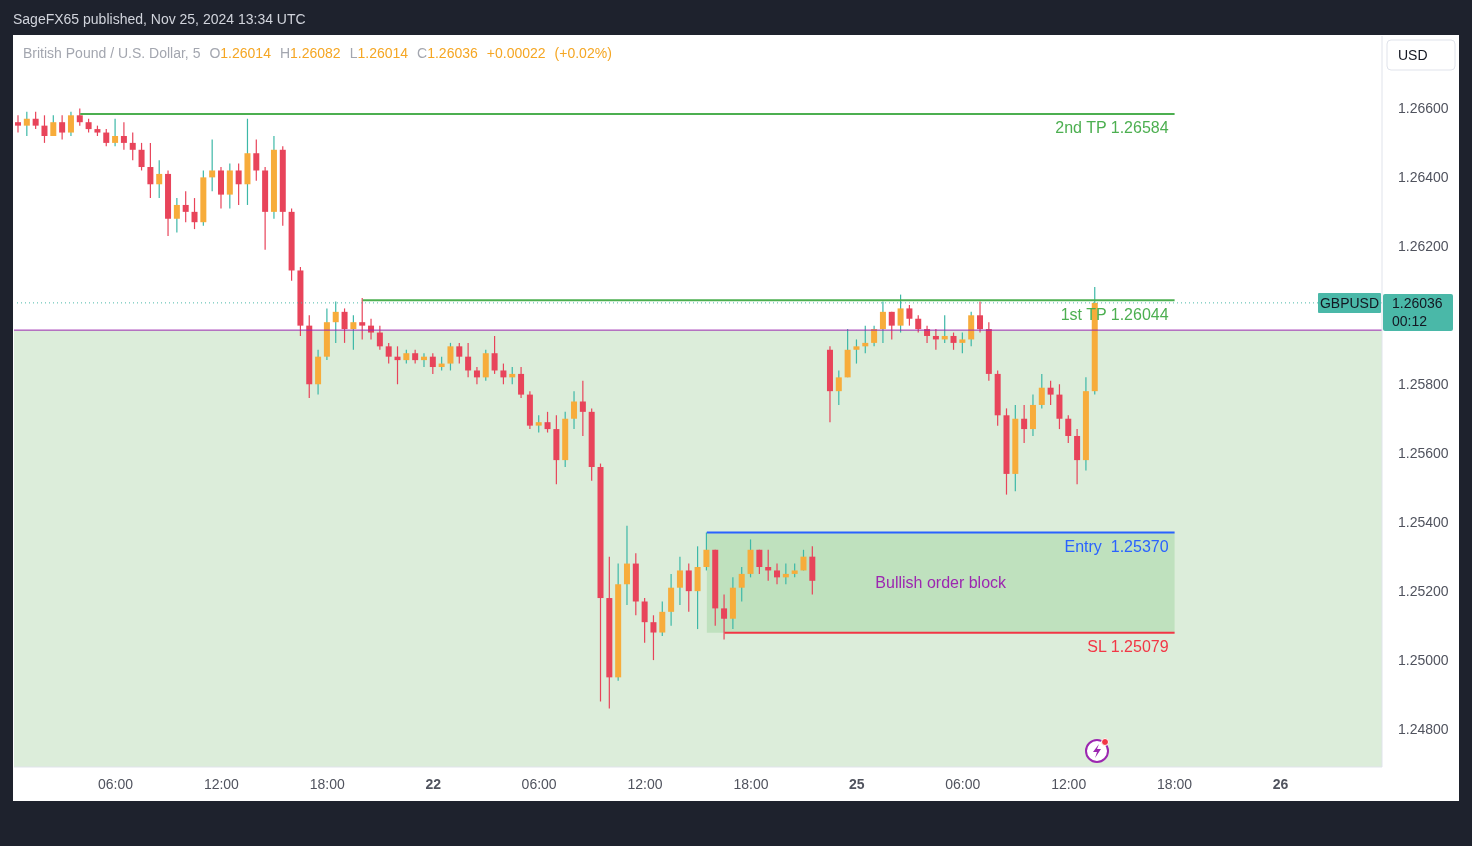 Image resolution: width=1472 pixels, height=846 pixels. Describe the element at coordinates (1423, 522) in the screenshot. I see `y-tick-label: 1.25400` at that location.